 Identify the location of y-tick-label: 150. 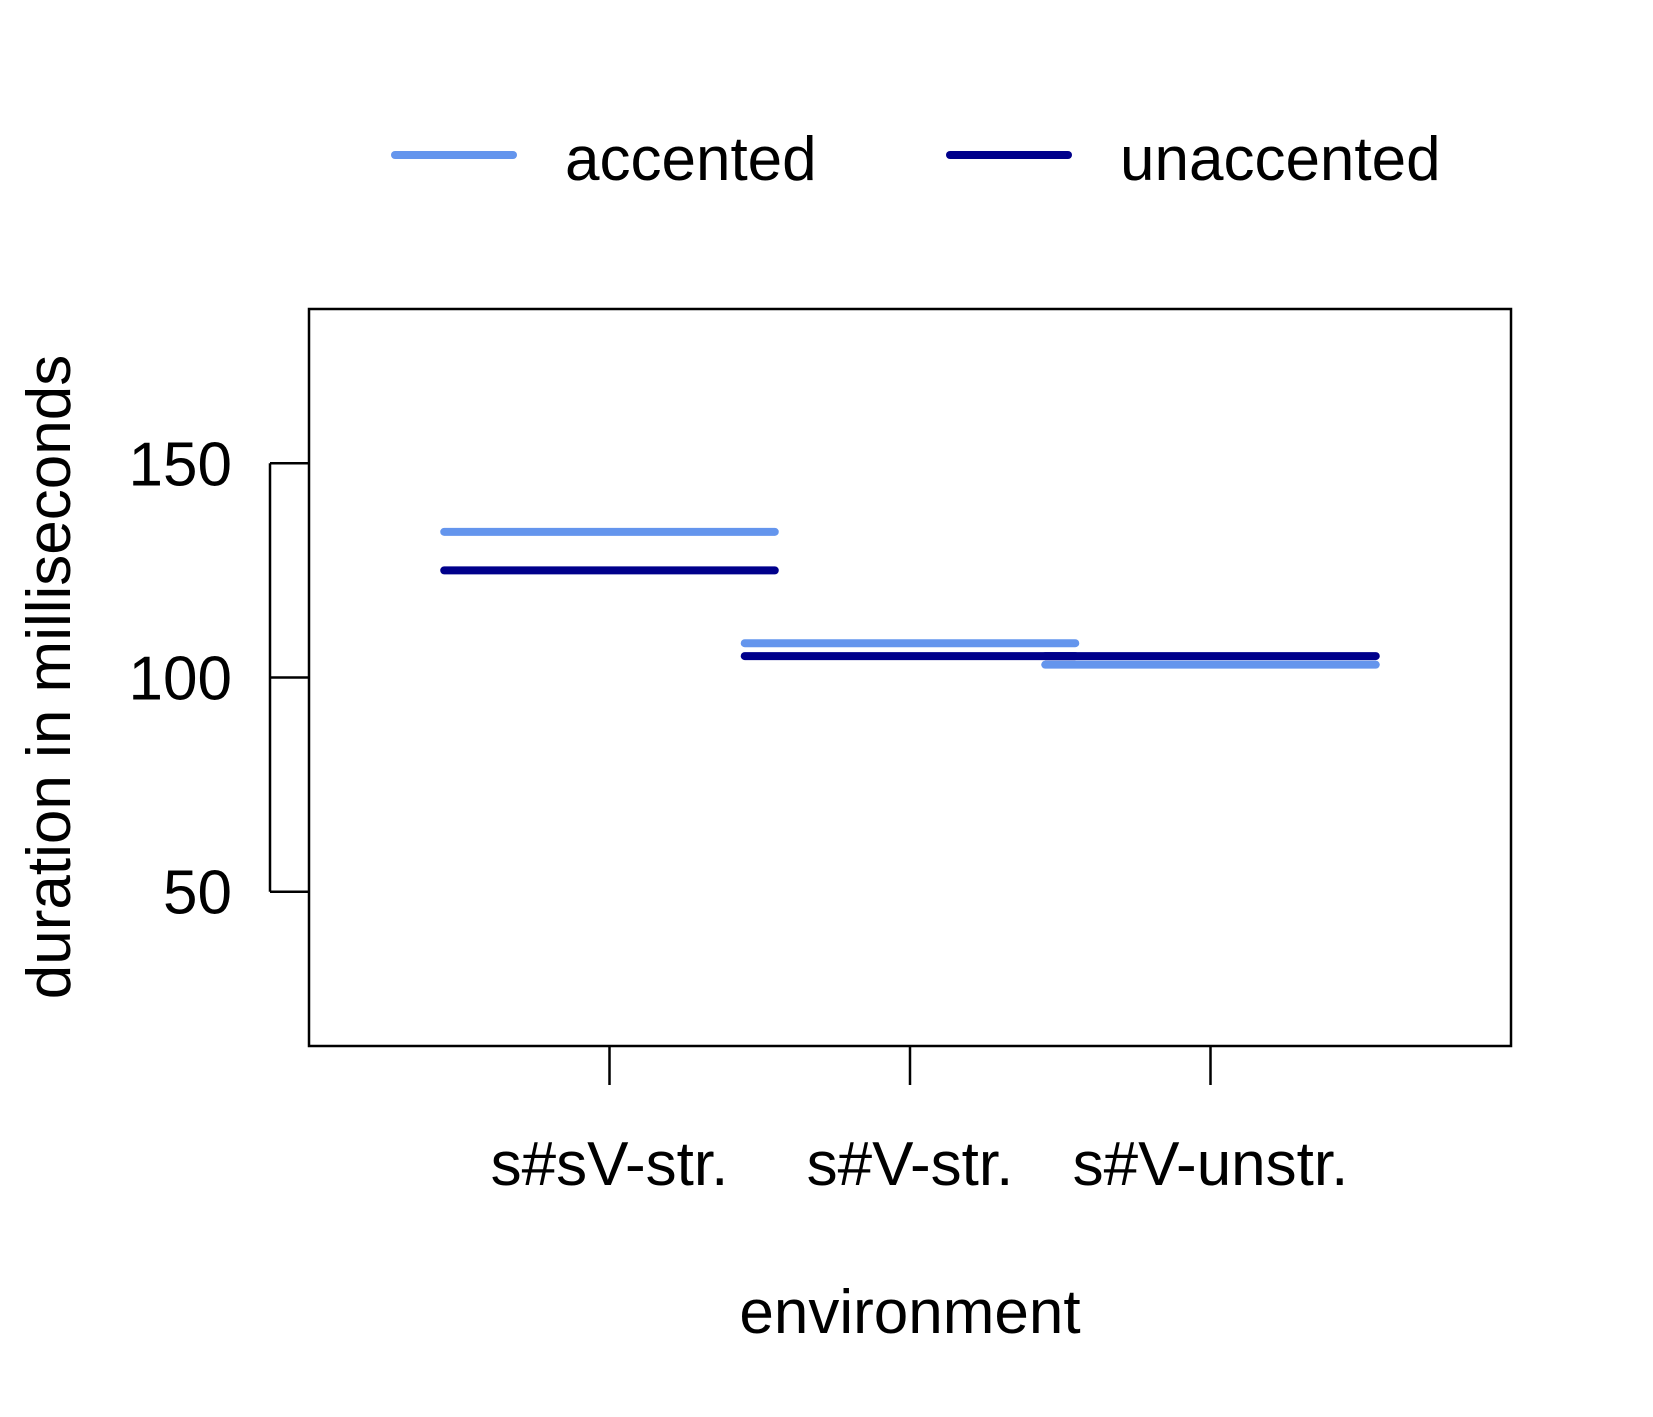
(180, 464).